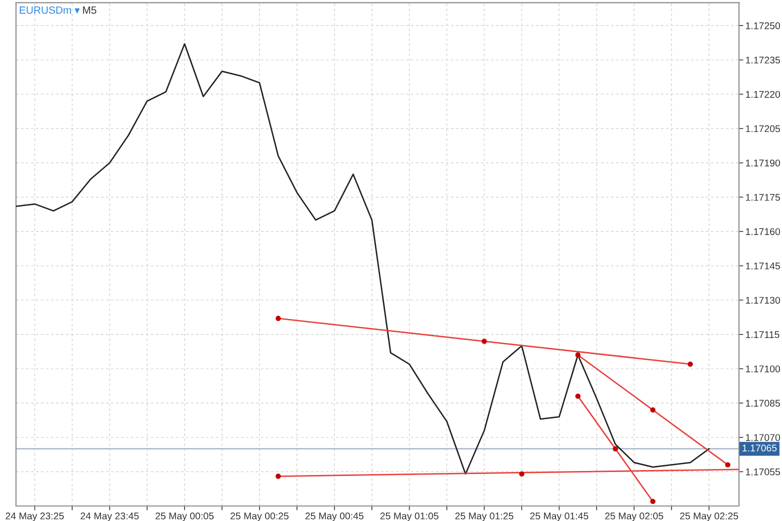  What do you see at coordinates (763, 368) in the screenshot?
I see `y-tick-label: 1.17100` at bounding box center [763, 368].